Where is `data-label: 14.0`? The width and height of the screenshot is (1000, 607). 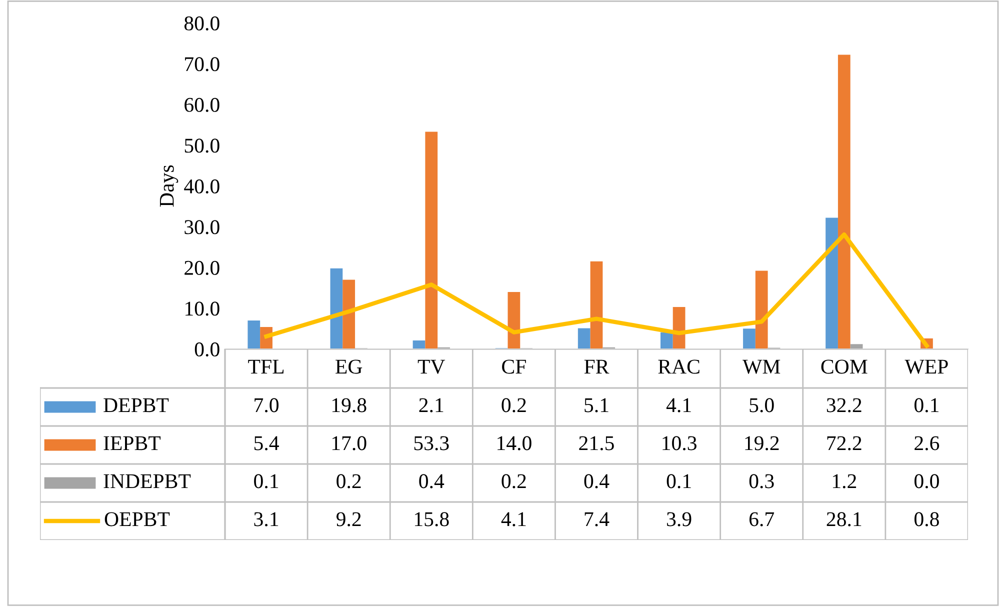 data-label: 14.0 is located at coordinates (515, 443).